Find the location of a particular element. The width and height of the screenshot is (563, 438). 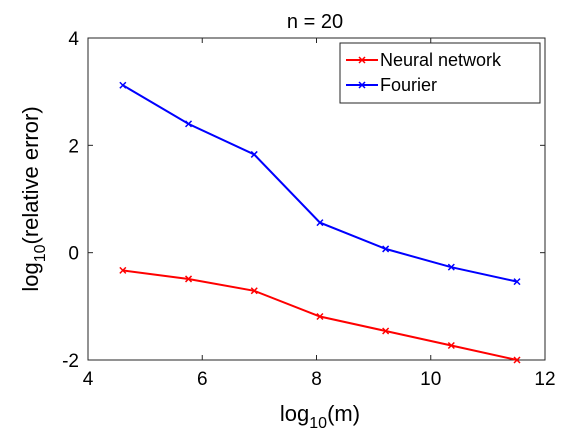

y-tick-label: 2 is located at coordinates (73, 146).